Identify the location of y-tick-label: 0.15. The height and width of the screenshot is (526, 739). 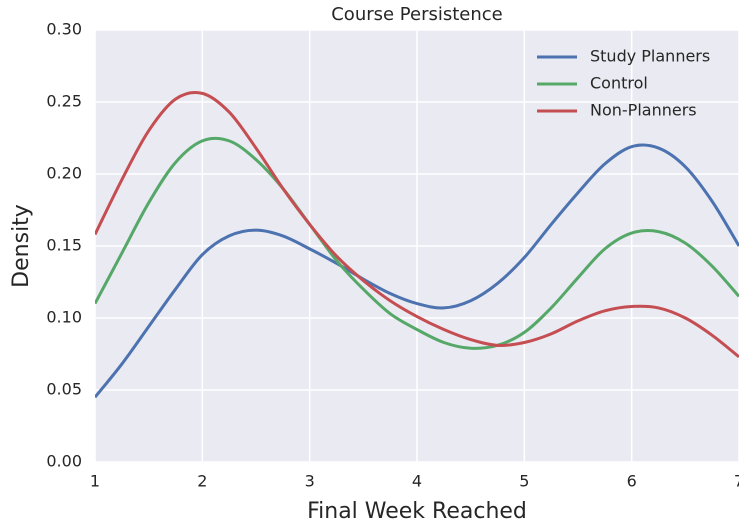
(64, 245).